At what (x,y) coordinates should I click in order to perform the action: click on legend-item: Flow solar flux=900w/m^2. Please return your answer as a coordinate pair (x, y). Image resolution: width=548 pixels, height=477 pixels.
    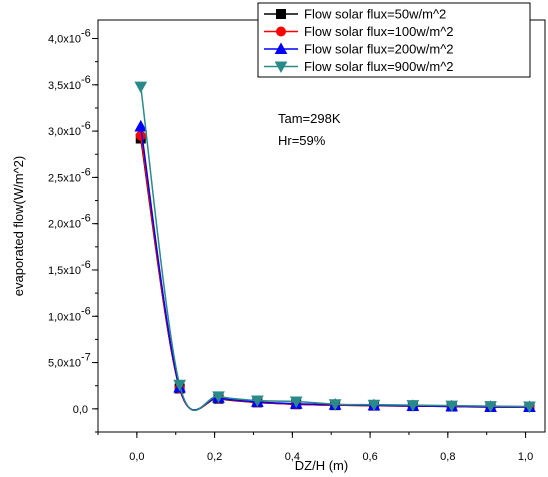
    Looking at the image, I should click on (359, 66).